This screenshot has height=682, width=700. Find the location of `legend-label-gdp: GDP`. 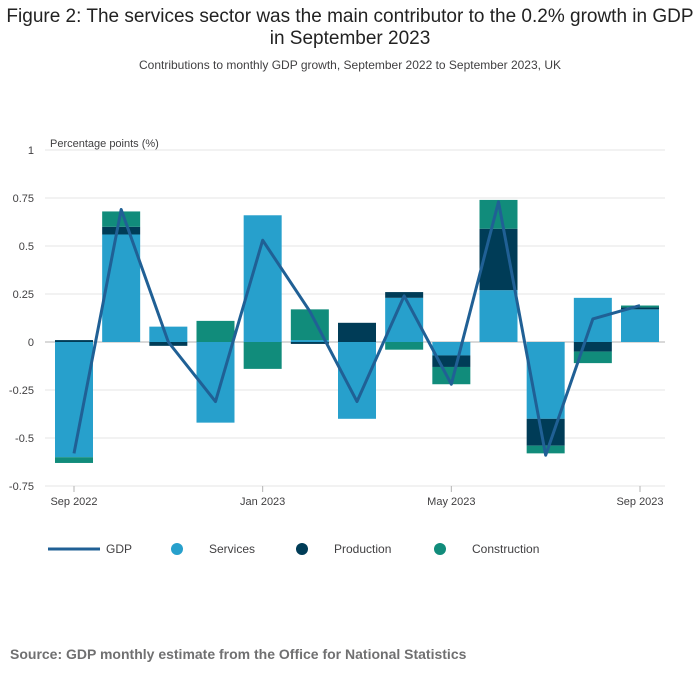

legend-label-gdp: GDP is located at coordinates (119, 549).